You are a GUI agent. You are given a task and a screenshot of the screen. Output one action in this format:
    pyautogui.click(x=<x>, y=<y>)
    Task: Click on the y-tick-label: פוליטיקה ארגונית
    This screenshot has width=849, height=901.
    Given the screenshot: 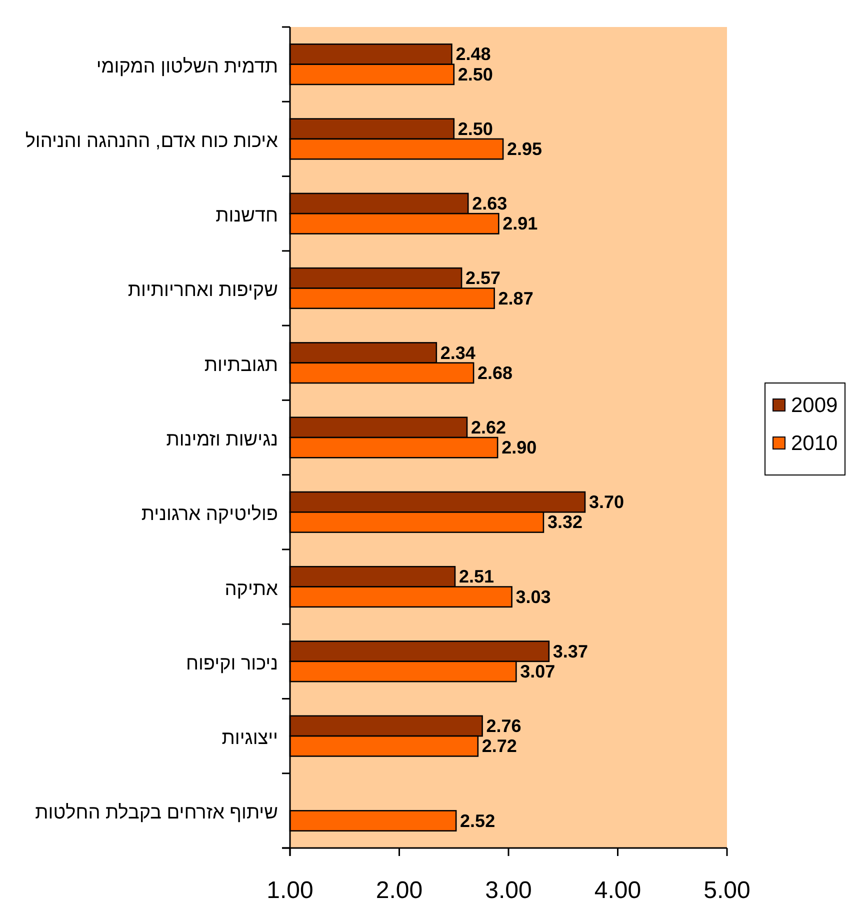 What is the action you would take?
    pyautogui.click(x=209, y=515)
    